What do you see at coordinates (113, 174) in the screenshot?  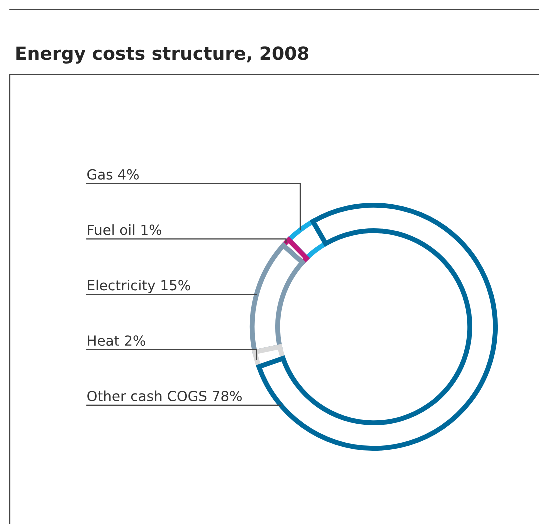 I see `slice-label: Gas 4%` at bounding box center [113, 174].